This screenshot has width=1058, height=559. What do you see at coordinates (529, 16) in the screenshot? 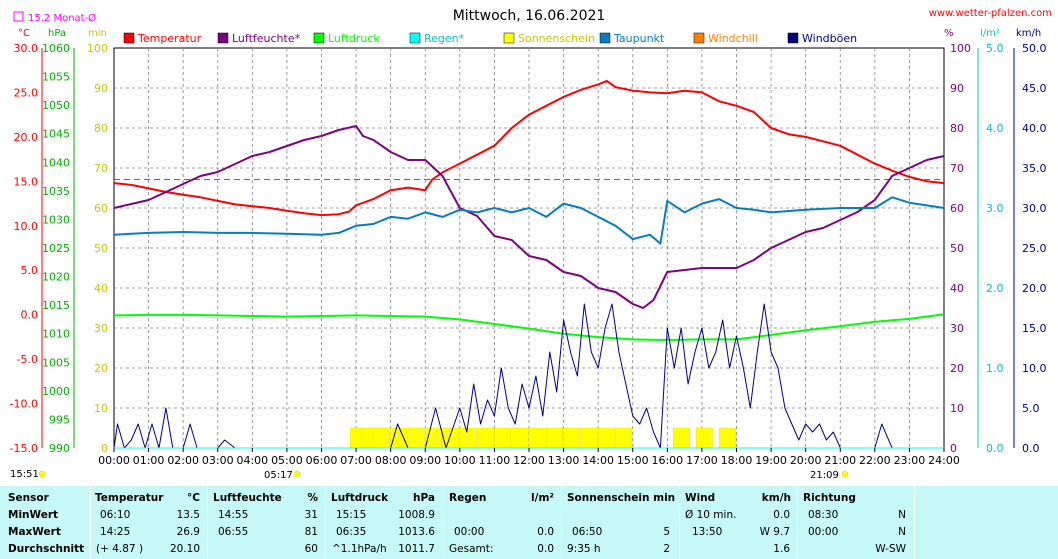
I see `chart-title: Mittwoch, 16.06.2021` at bounding box center [529, 16].